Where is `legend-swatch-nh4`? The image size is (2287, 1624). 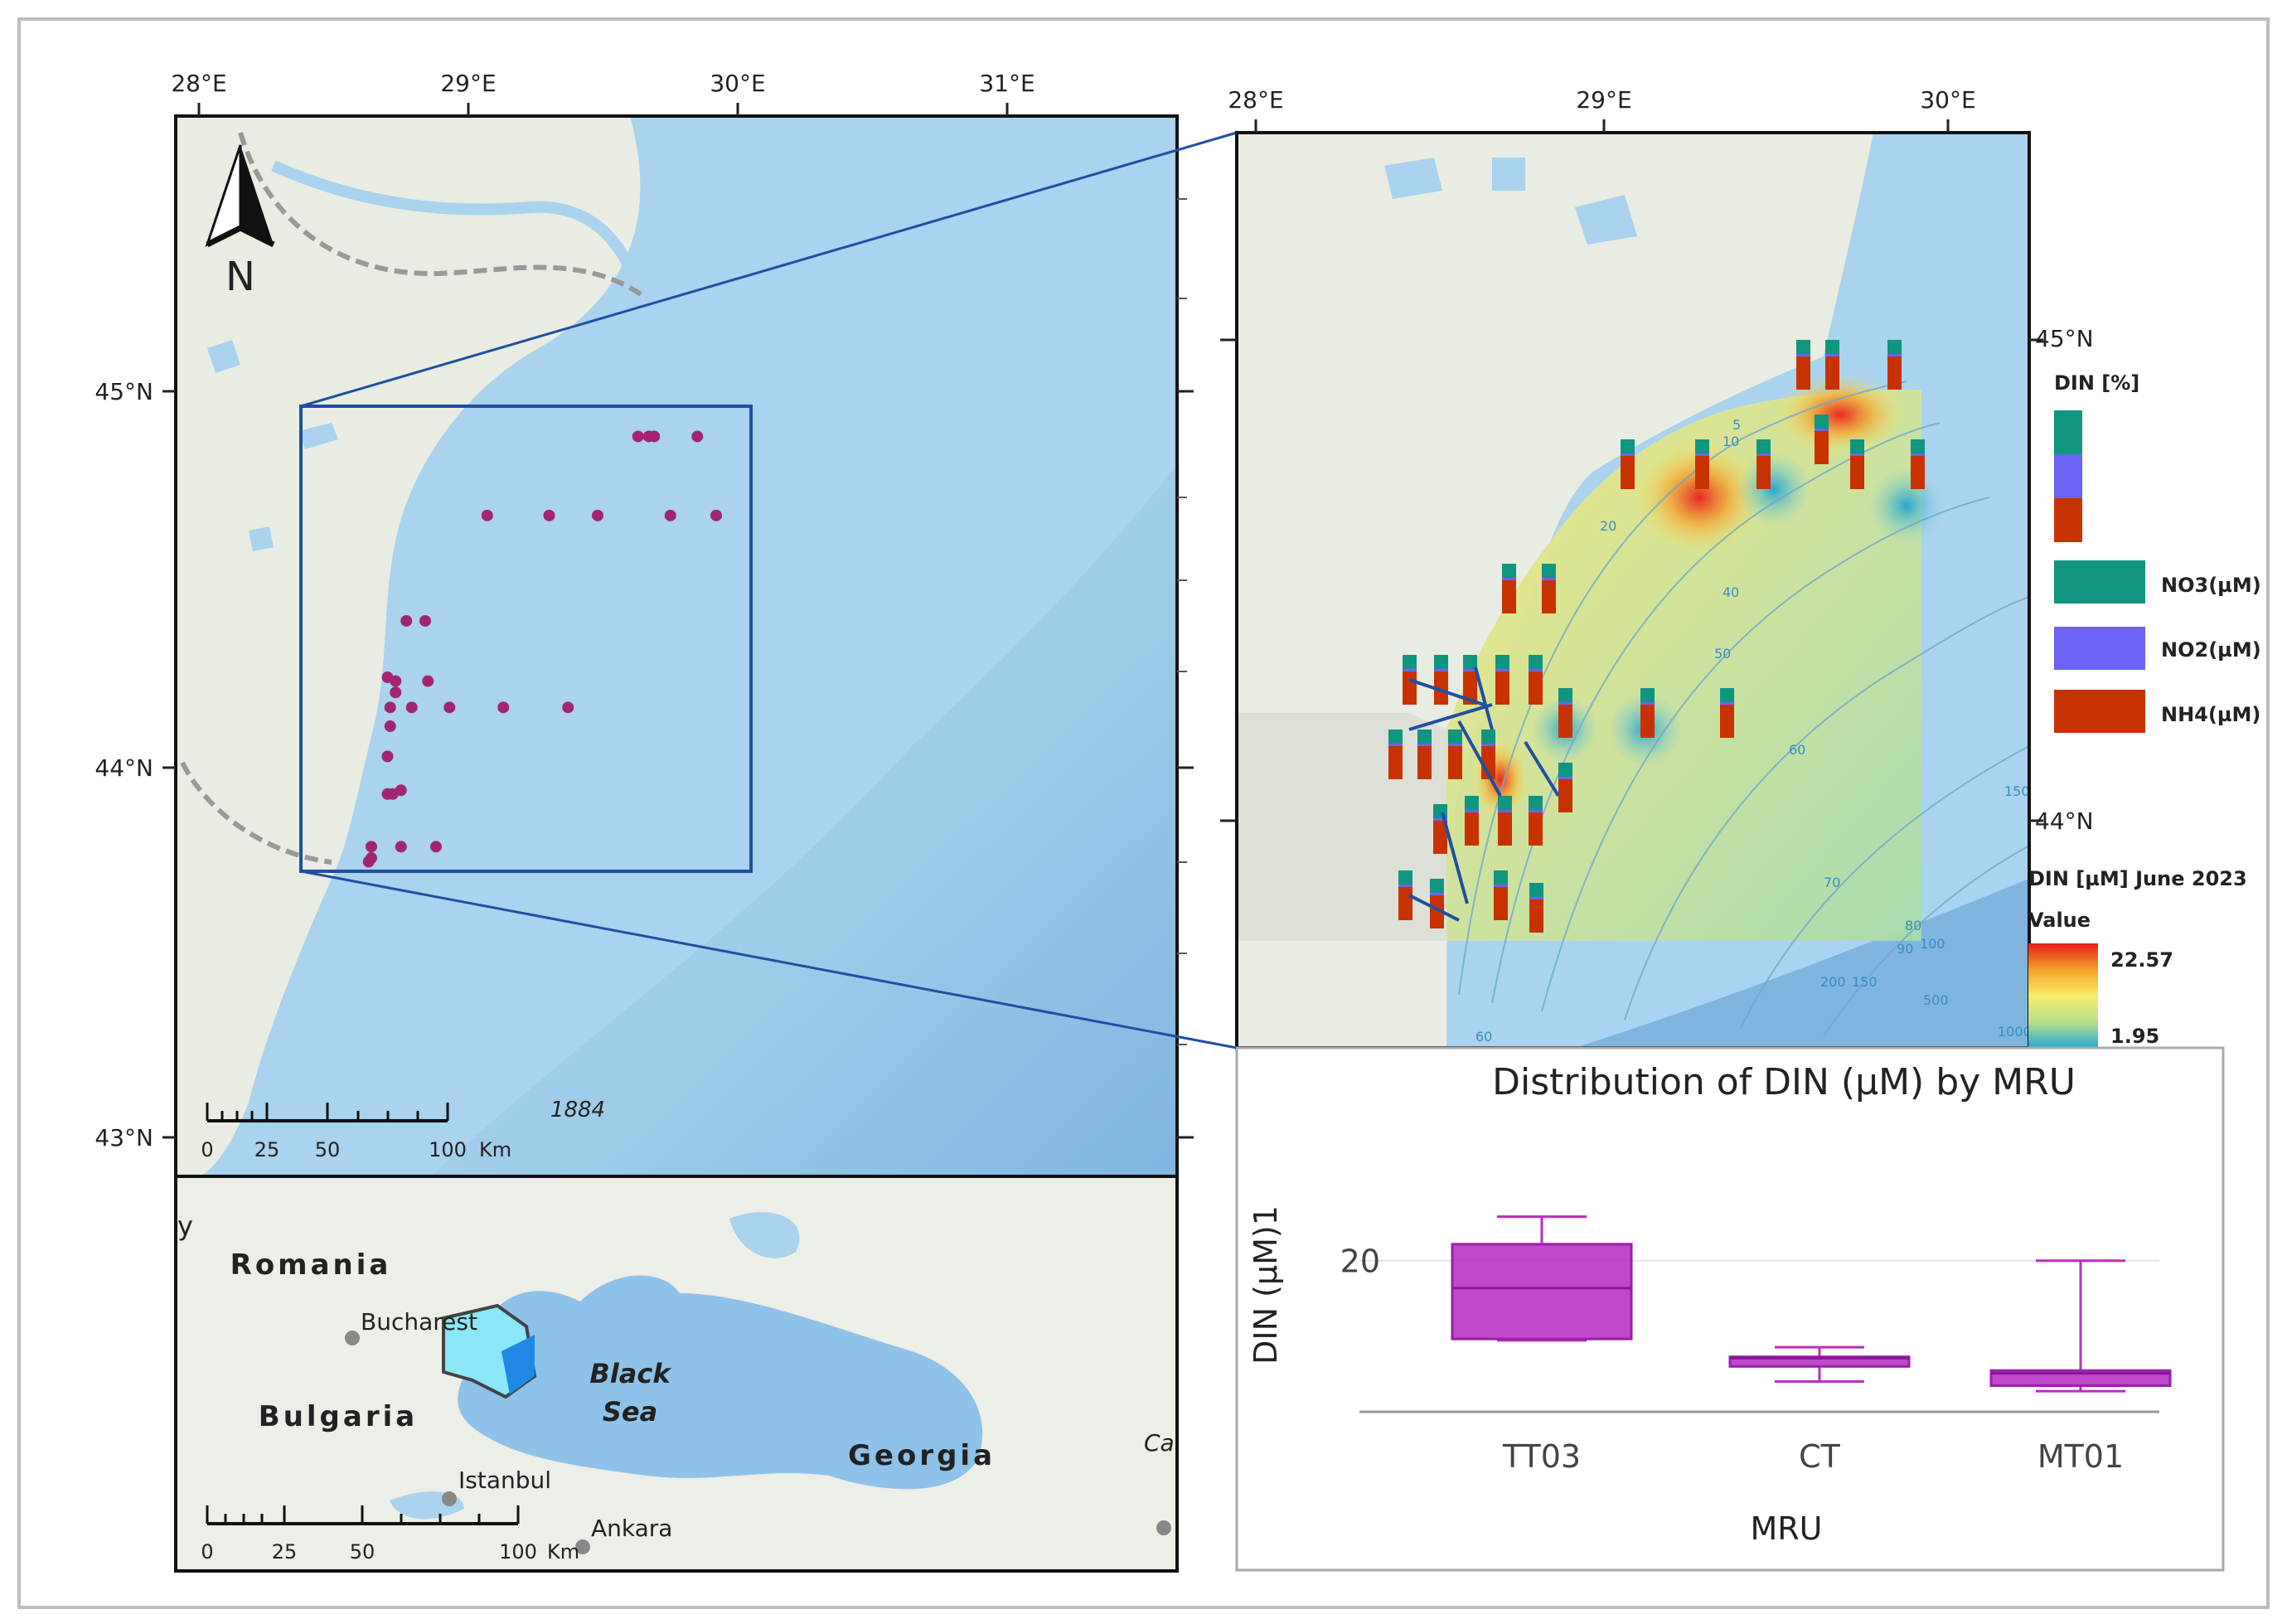 legend-swatch-nh4 is located at coordinates (2099, 711).